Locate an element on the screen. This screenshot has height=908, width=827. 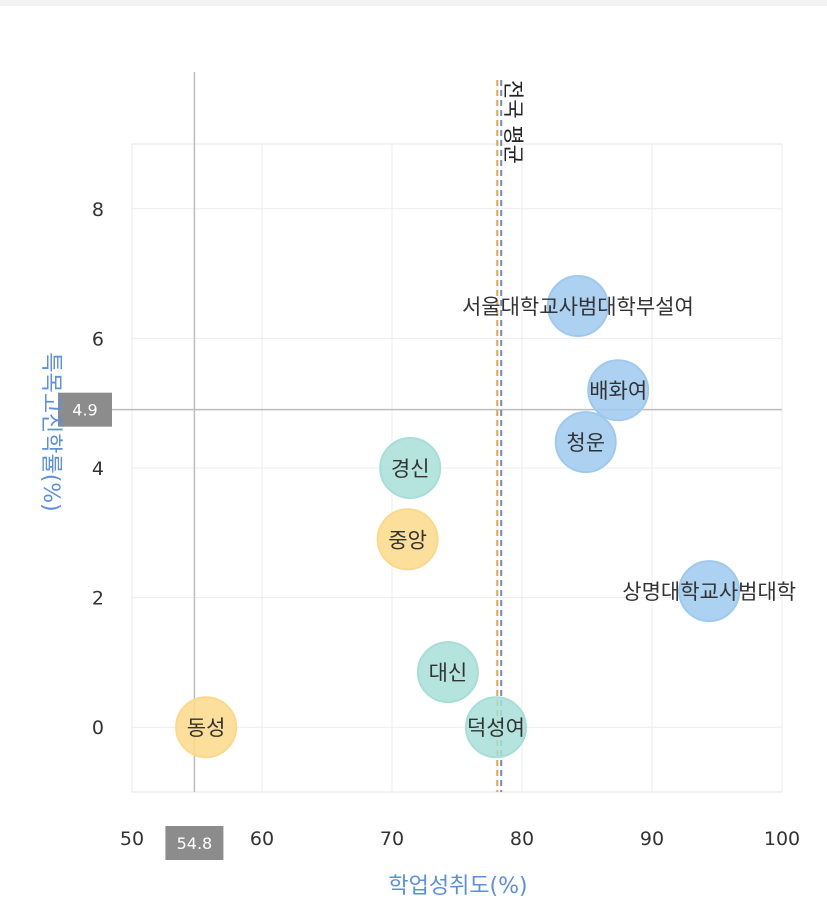
bubble-label: 서울대학교사범대학부설여 is located at coordinates (578, 307).